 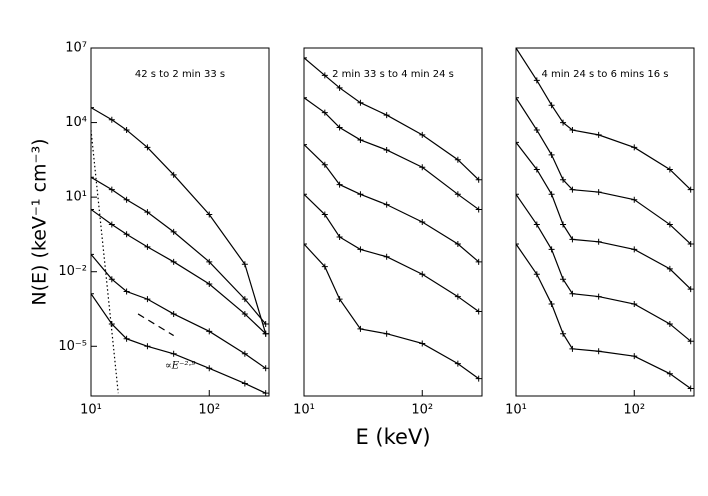 What do you see at coordinates (605, 74) in the screenshot?
I see `panel-title: 4 min 24 s to 6 mins 16 s` at bounding box center [605, 74].